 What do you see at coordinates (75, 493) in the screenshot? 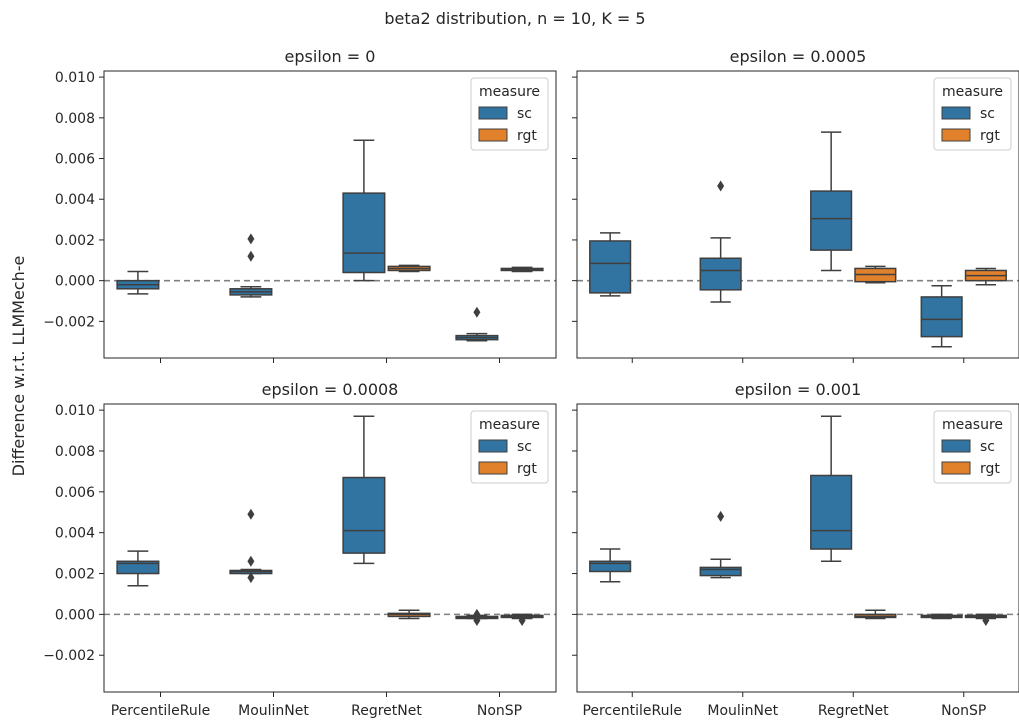
I see `y-tick-label: 0.006` at bounding box center [75, 493].